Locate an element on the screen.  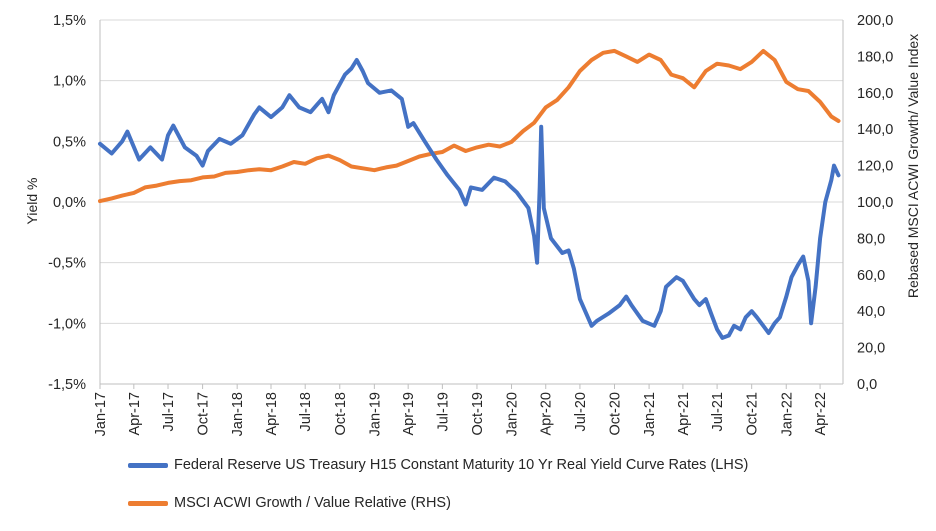
x-tick-label: Apr-20 is located at coordinates (547, 414).